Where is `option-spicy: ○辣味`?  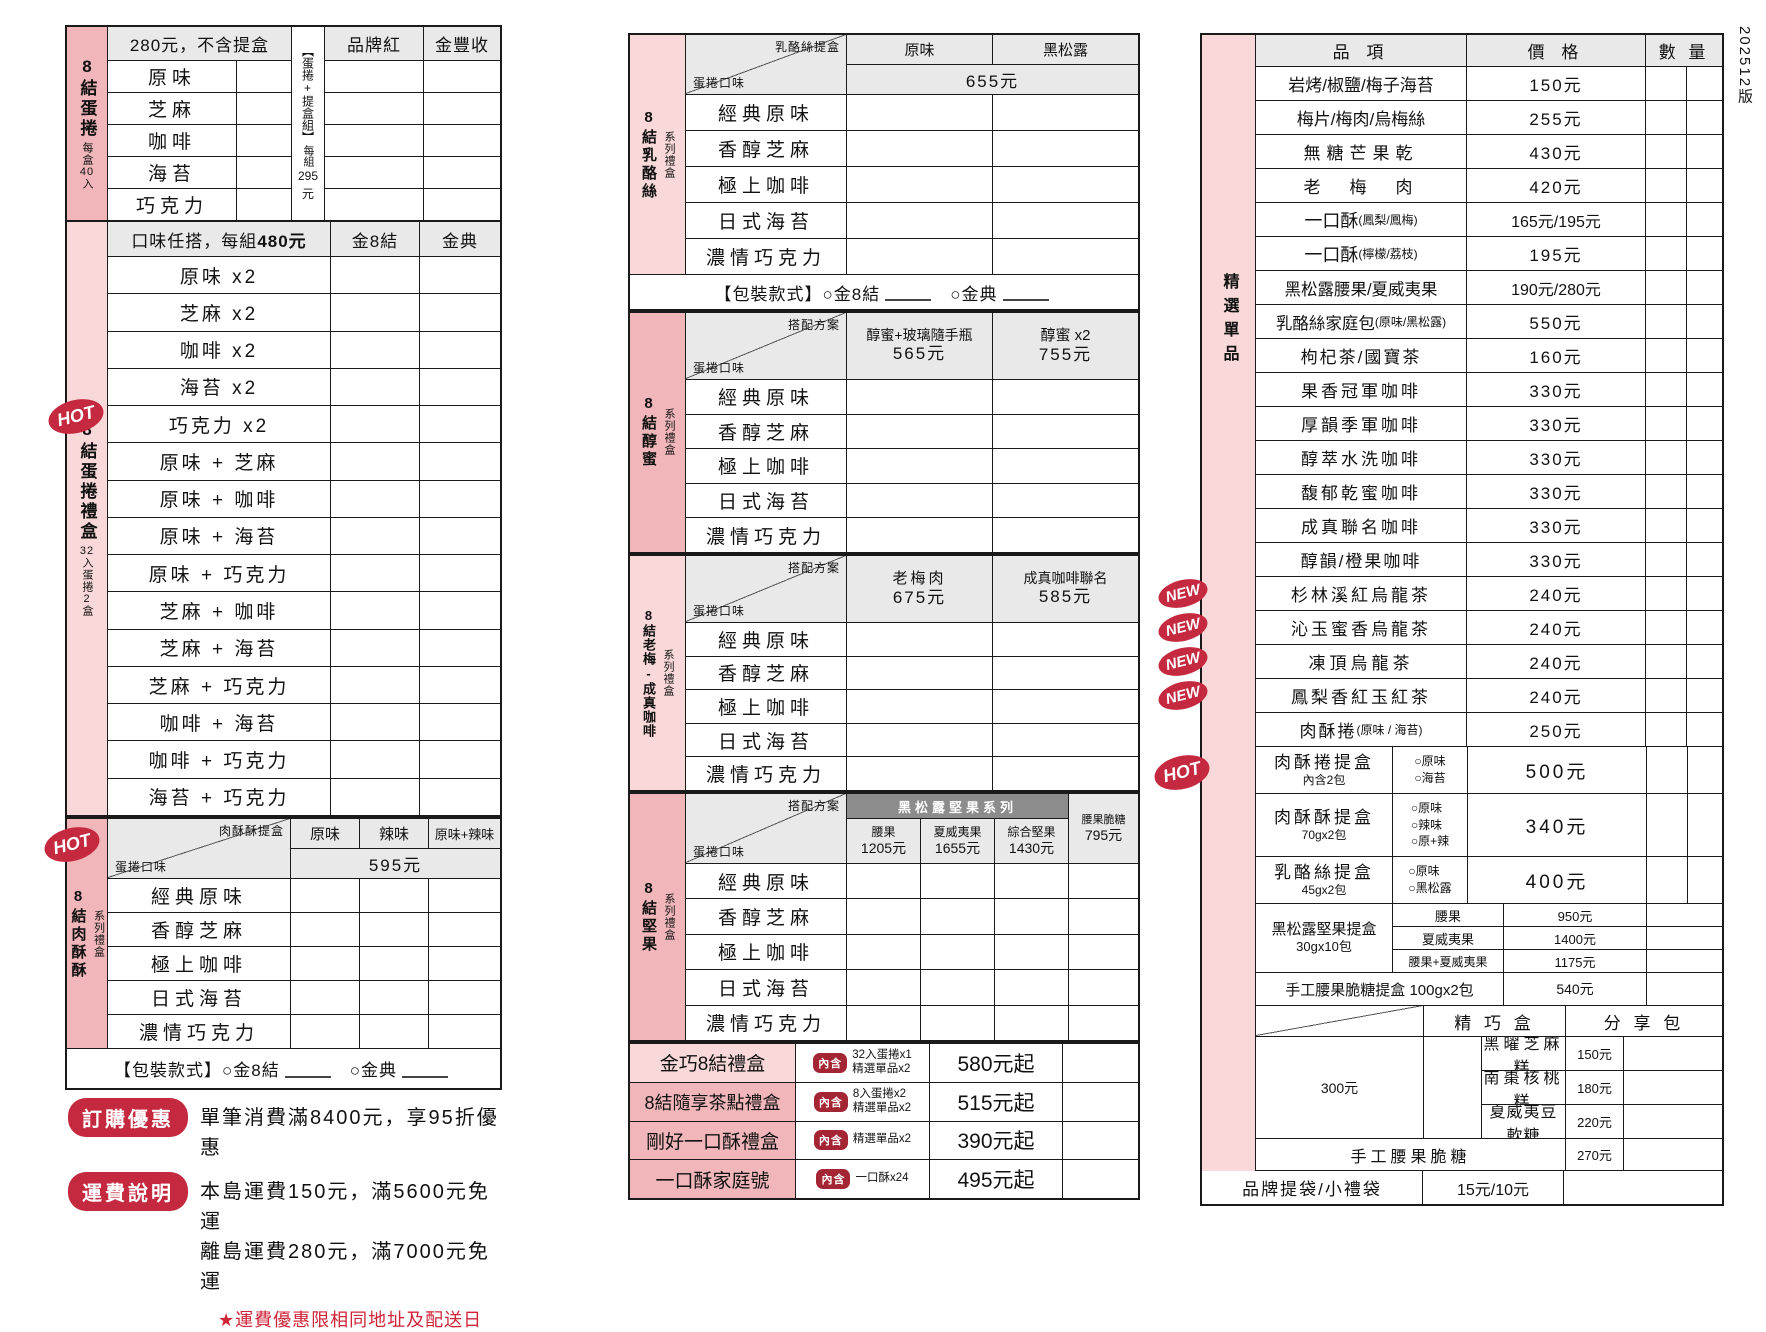
option-spicy: ○辣味 is located at coordinates (1426, 824).